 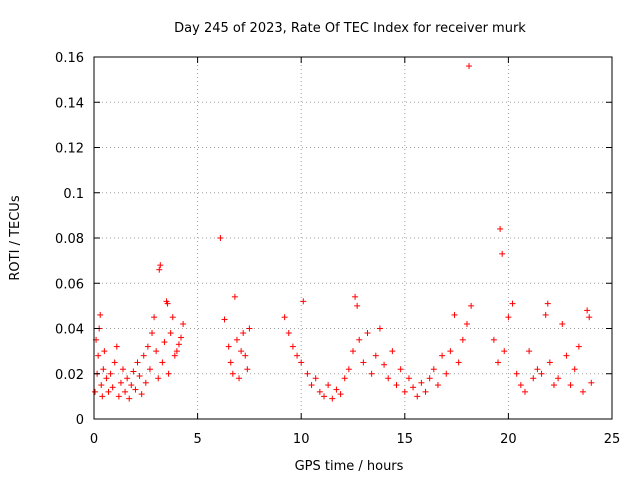 I want to click on x-tick-label: 5, so click(x=197, y=439).